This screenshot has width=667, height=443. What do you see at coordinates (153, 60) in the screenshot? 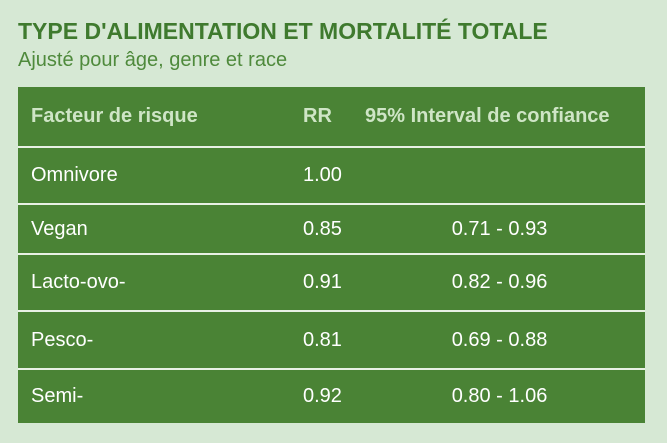
I see `page-subtitle: Ajusté pour âge, genre et race` at bounding box center [153, 60].